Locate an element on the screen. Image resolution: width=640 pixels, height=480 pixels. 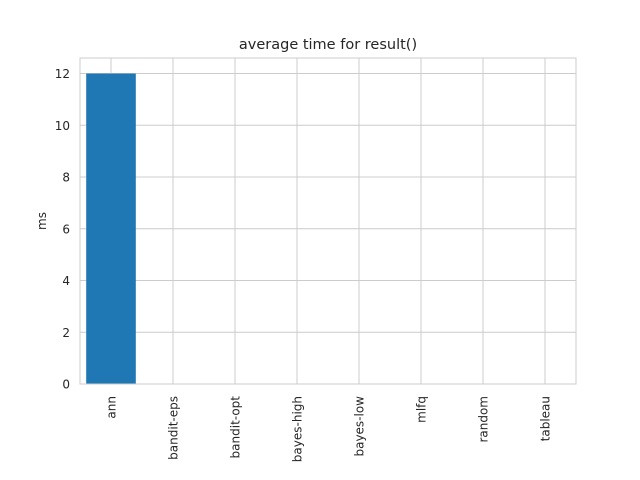
y-tick-label: 10 is located at coordinates (62, 126).